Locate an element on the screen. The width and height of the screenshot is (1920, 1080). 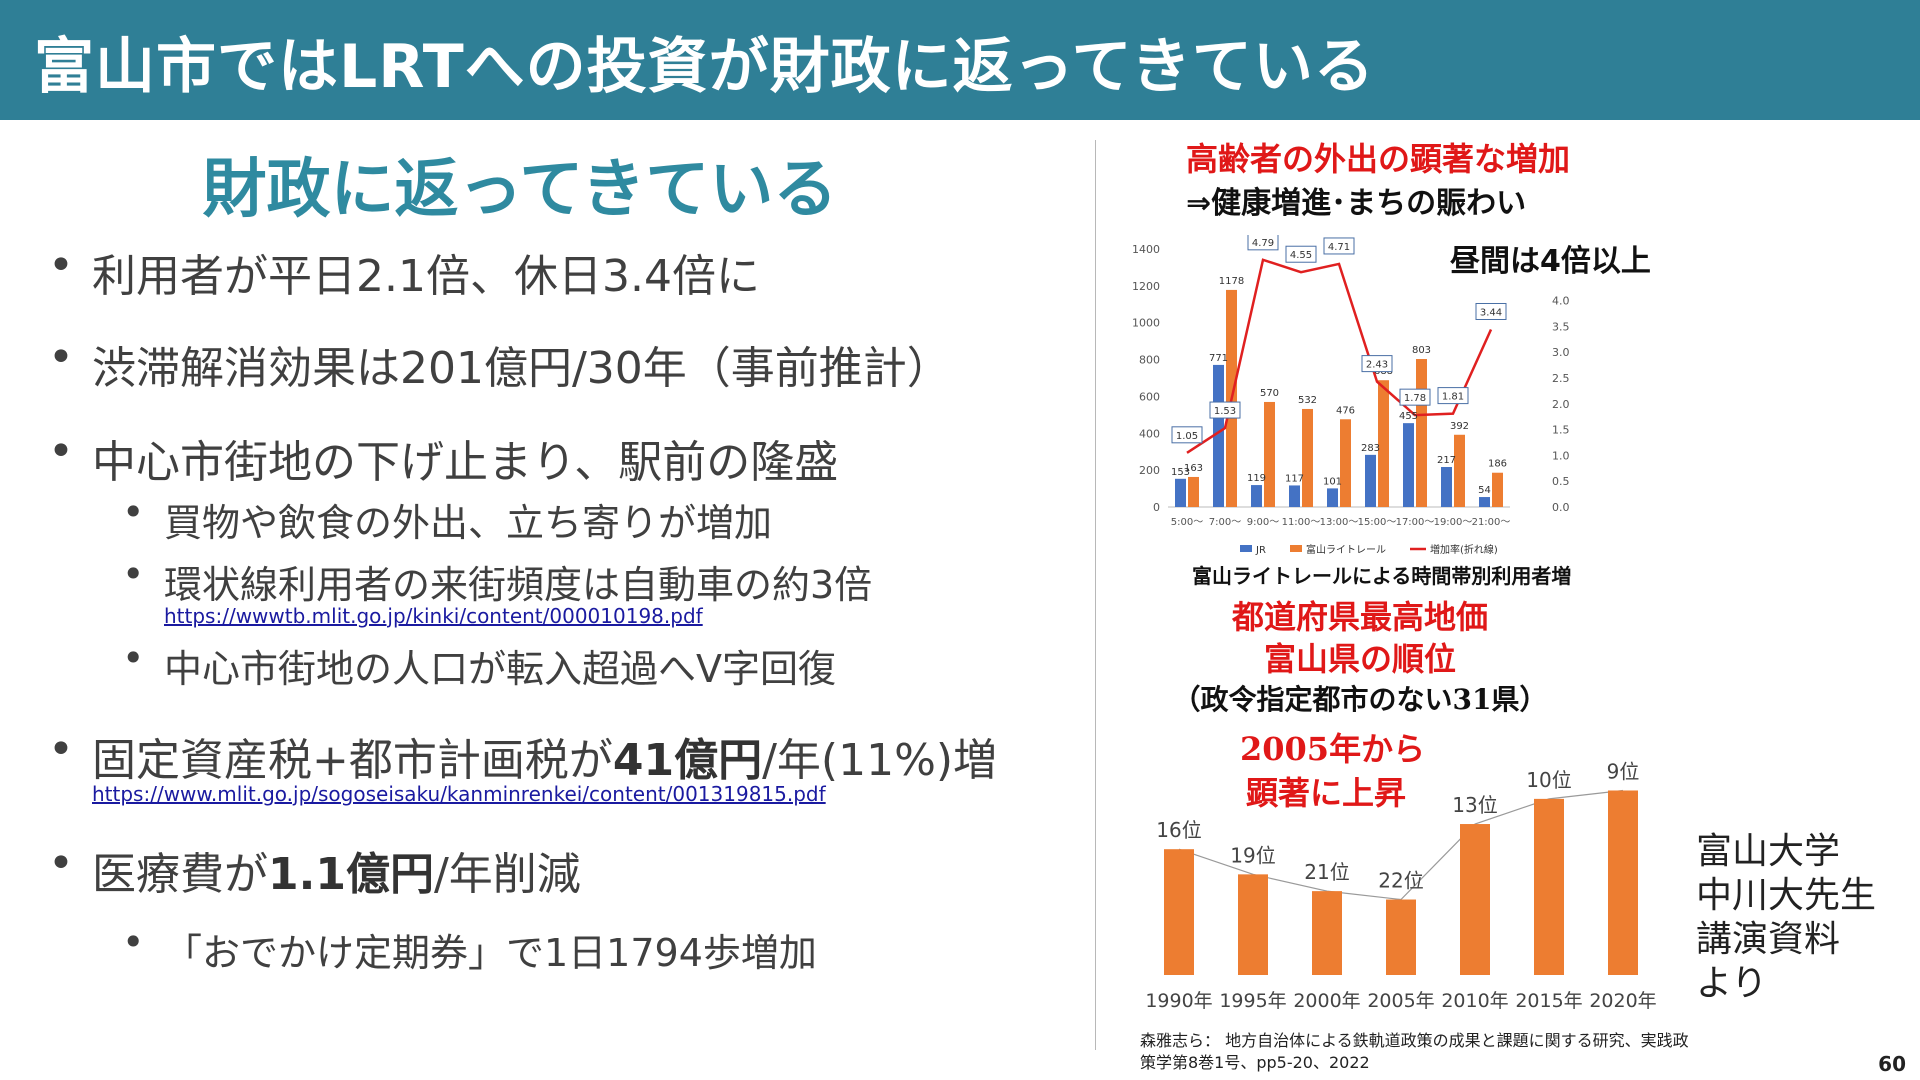
rank-value-label: 19位 is located at coordinates (1252, 855).